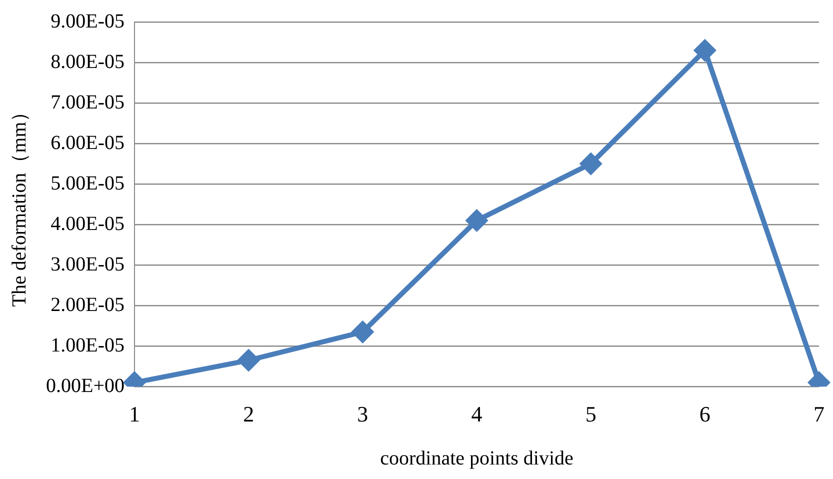 The width and height of the screenshot is (833, 479). What do you see at coordinates (19, 204) in the screenshot?
I see `y-axis-title: The deformation（mm）` at bounding box center [19, 204].